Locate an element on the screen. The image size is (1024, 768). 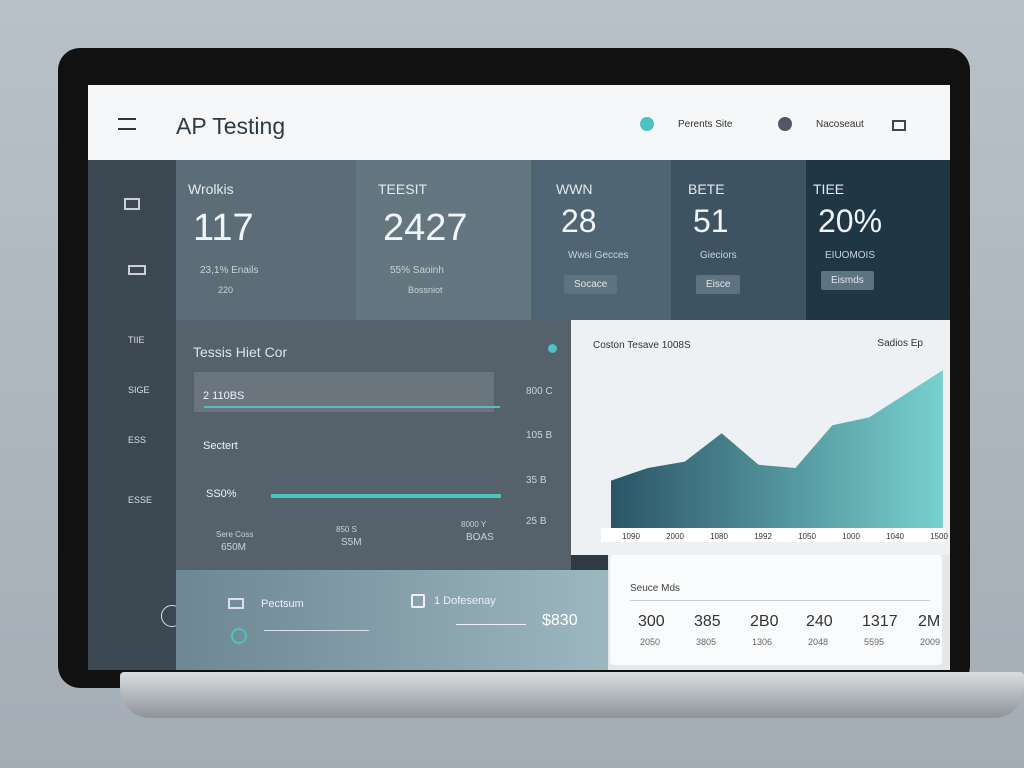
bottom-amount: $830 is located at coordinates (560, 620).